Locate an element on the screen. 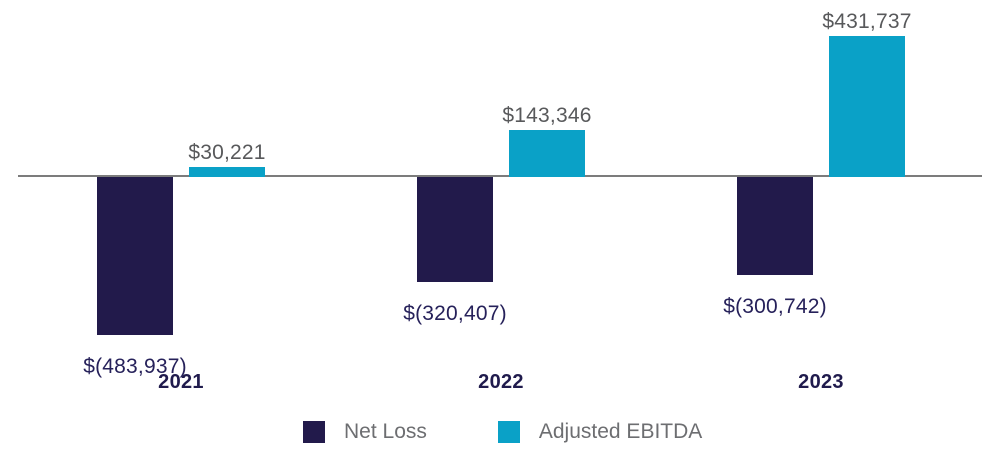  year-label-2023: 2023 is located at coordinates (821, 382).